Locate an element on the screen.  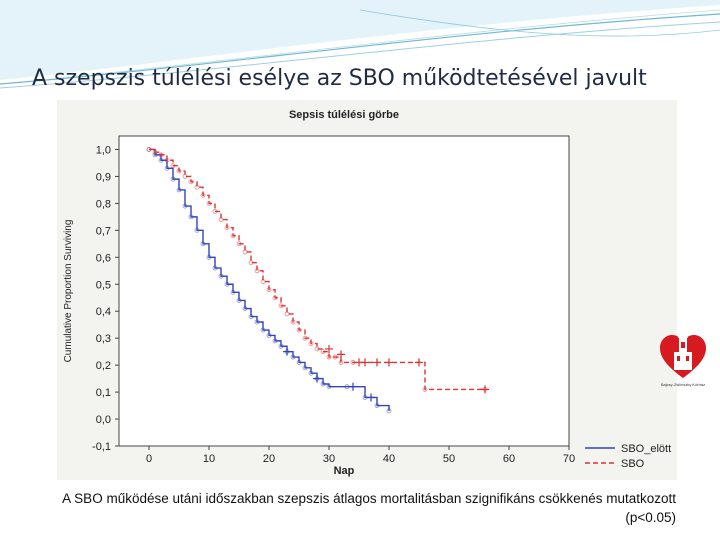
legend-label: SBO_elött is located at coordinates (646, 449).